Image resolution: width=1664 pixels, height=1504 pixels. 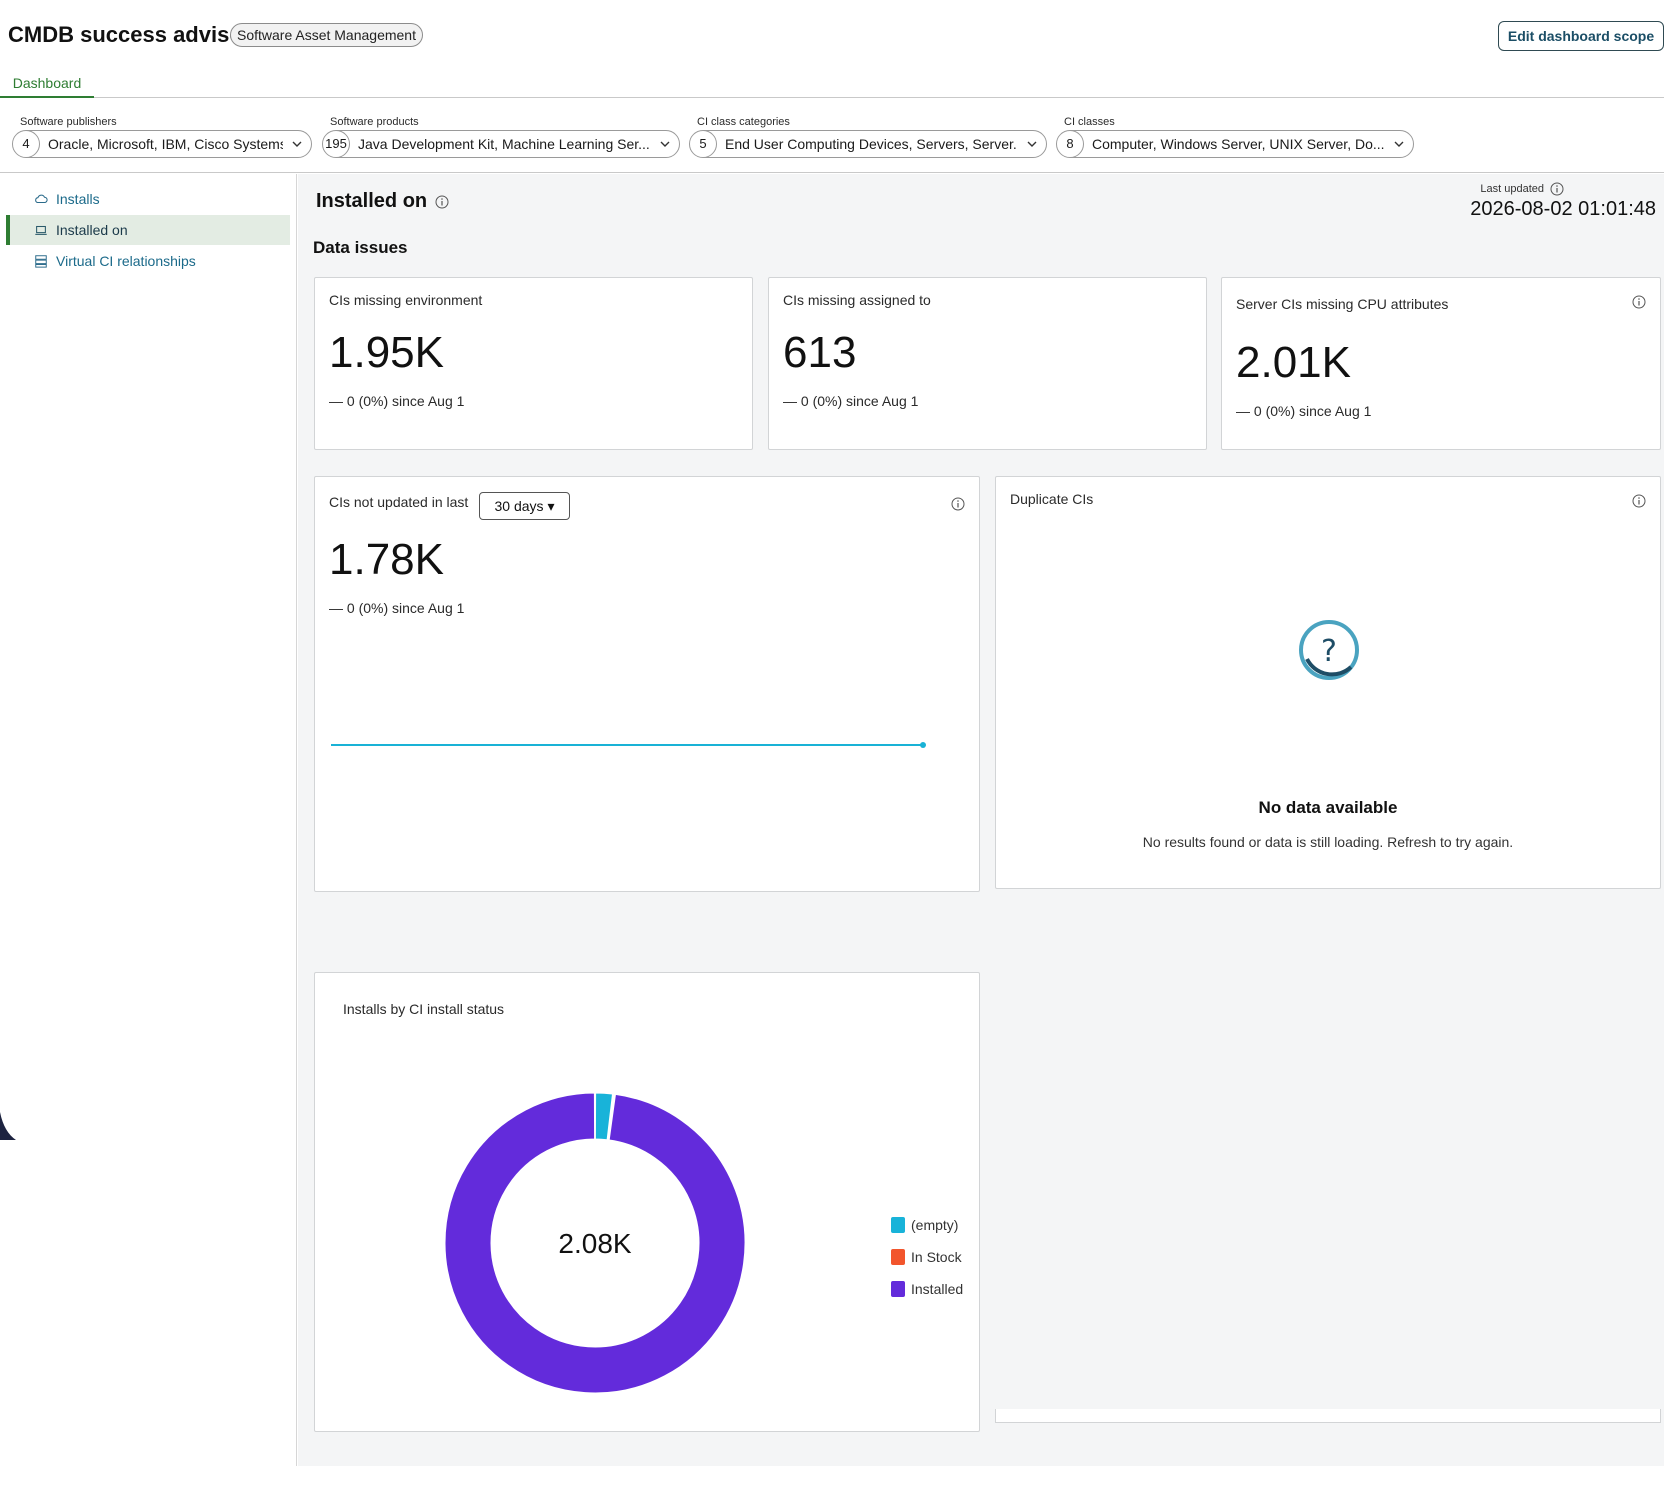 I want to click on filter-count-badge: 5, so click(x=703, y=144).